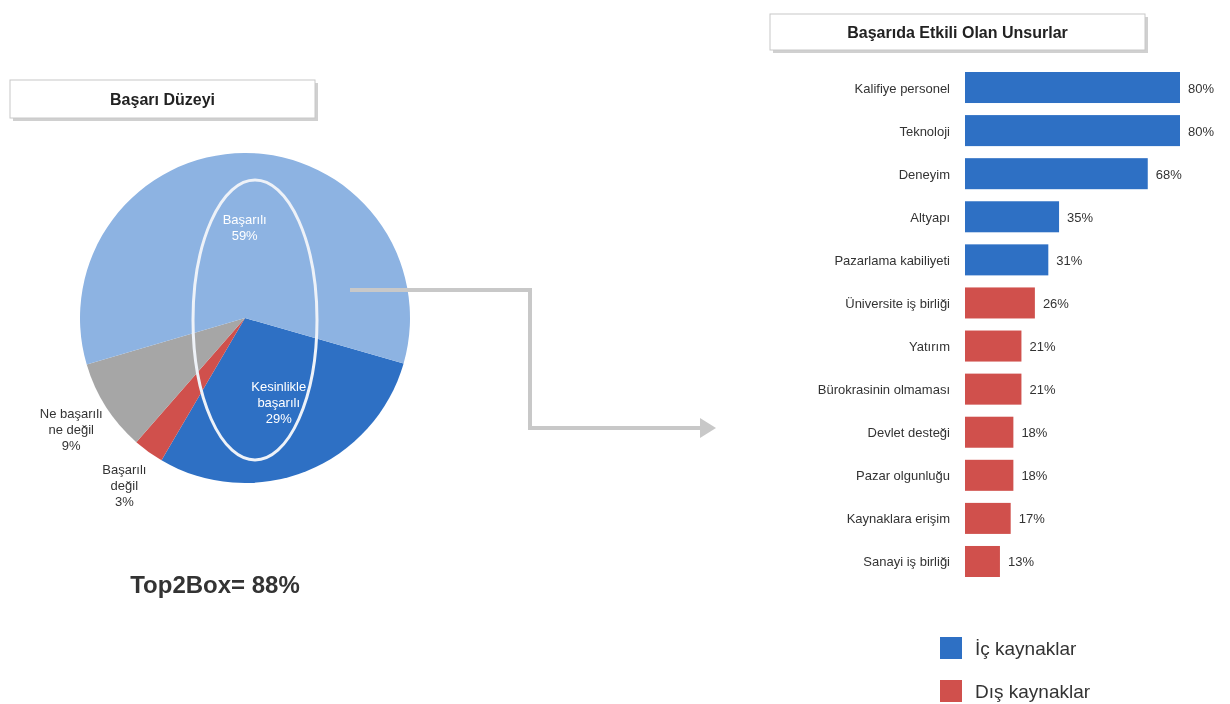 This screenshot has height=704, width=1230. I want to click on chart-title: Başarıda Etkili Olan Unsurlar, so click(957, 32).